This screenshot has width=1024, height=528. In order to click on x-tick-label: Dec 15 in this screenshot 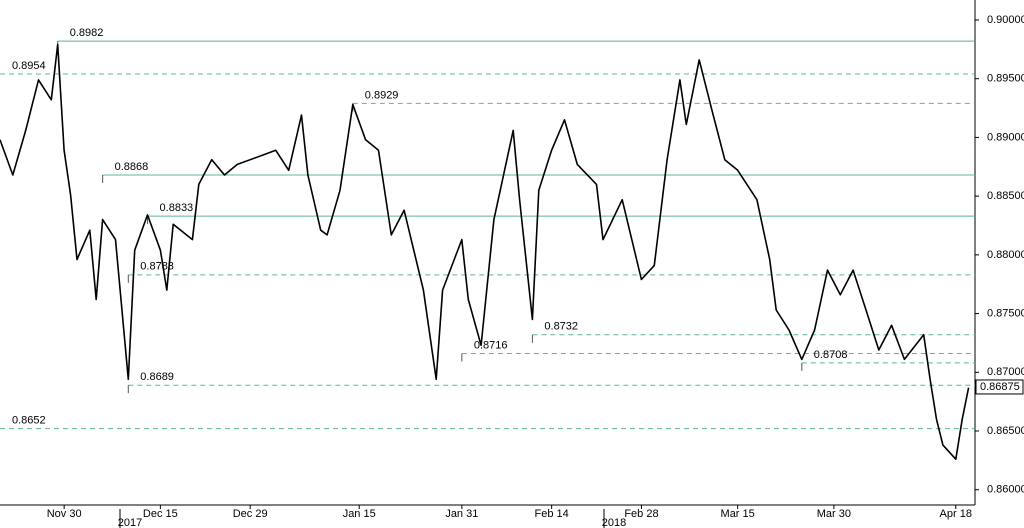, I will do `click(160, 514)`.